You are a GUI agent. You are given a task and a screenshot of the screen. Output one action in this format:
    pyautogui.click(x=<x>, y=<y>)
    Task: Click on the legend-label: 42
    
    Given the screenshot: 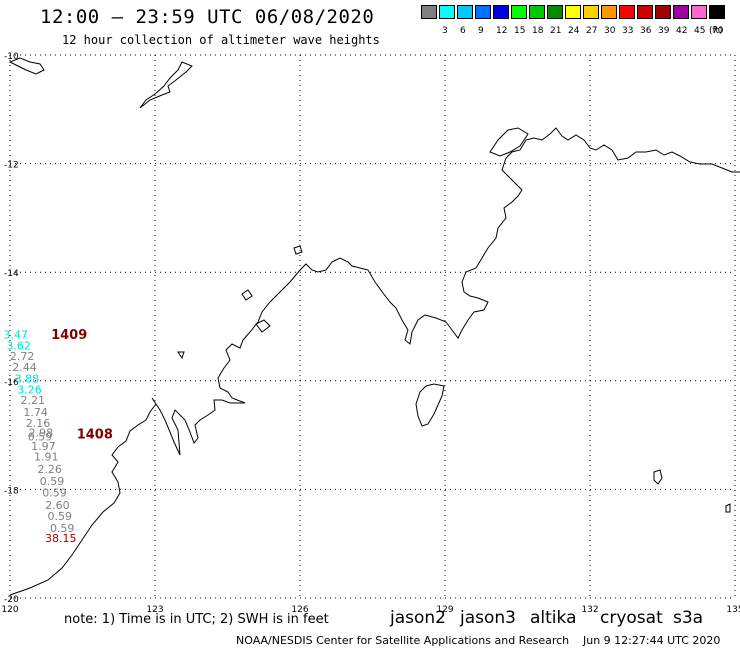 What is the action you would take?
    pyautogui.click(x=682, y=31)
    